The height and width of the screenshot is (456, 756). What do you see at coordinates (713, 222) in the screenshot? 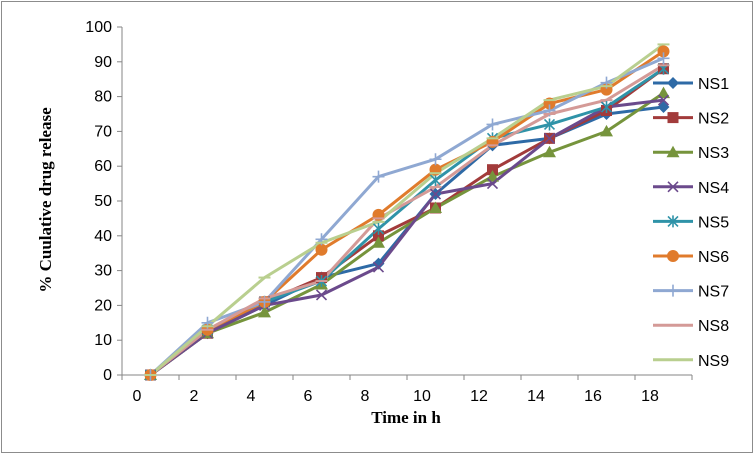
I see `legend-label: NS5` at bounding box center [713, 222].